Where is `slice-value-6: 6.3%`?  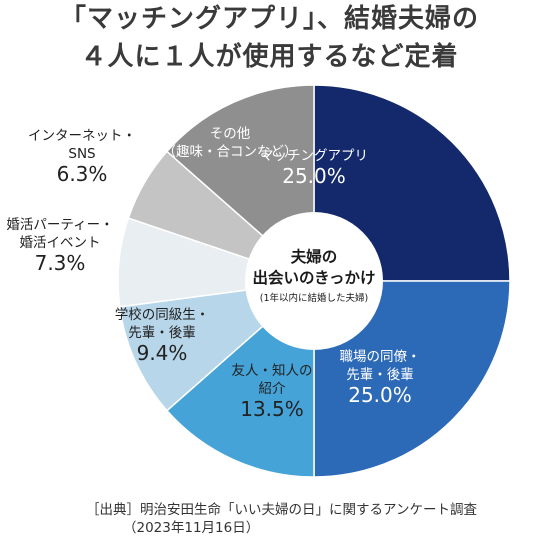
slice-value-6: 6.3% is located at coordinates (82, 174).